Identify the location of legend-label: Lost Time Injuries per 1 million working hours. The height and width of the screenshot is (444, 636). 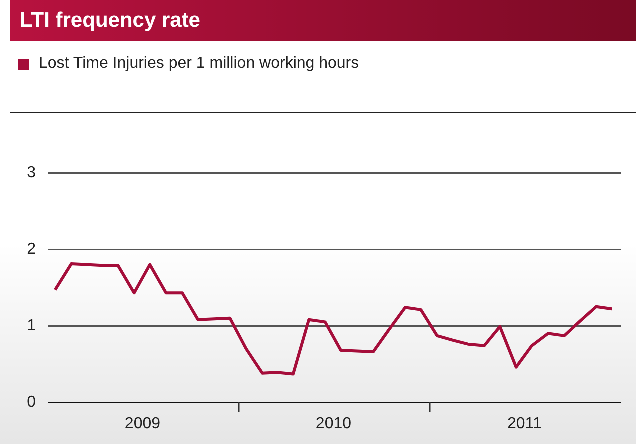
(199, 64).